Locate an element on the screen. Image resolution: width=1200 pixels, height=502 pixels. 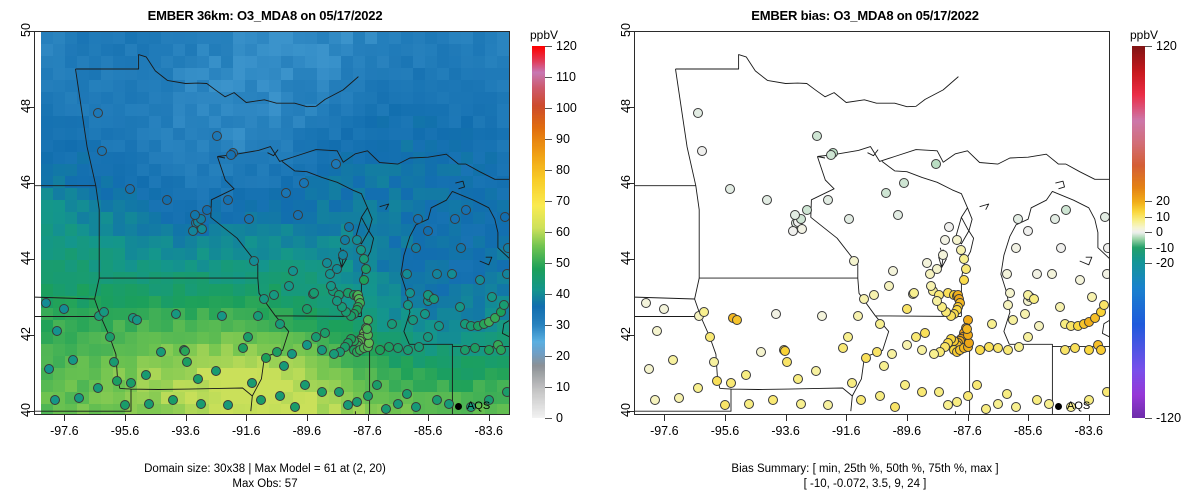
colorbar-tick-label: 70 is located at coordinates (563, 201).